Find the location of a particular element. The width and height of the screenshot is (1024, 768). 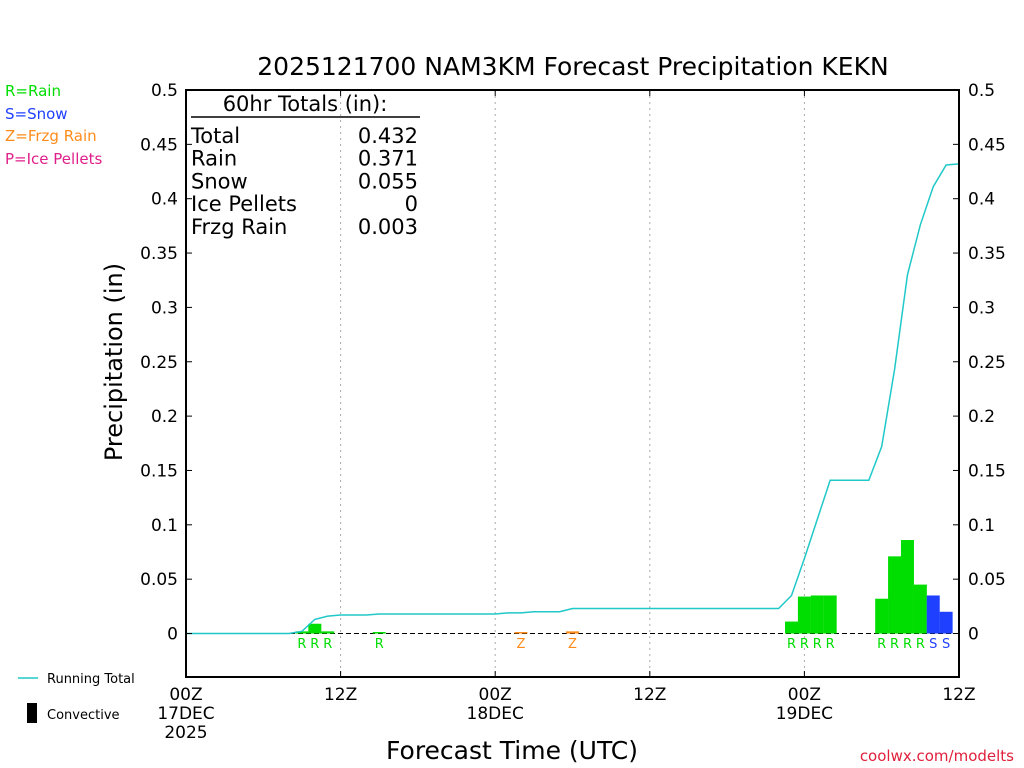

y-tick-label-left: 0.35 is located at coordinates (159, 254).